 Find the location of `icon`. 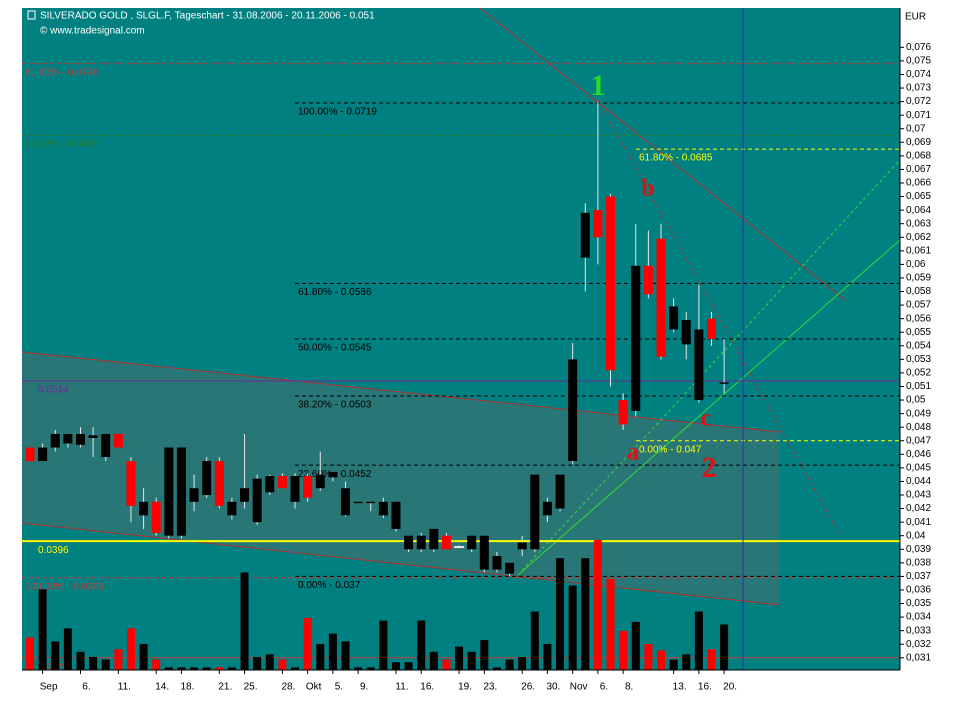

icon is located at coordinates (31, 15).